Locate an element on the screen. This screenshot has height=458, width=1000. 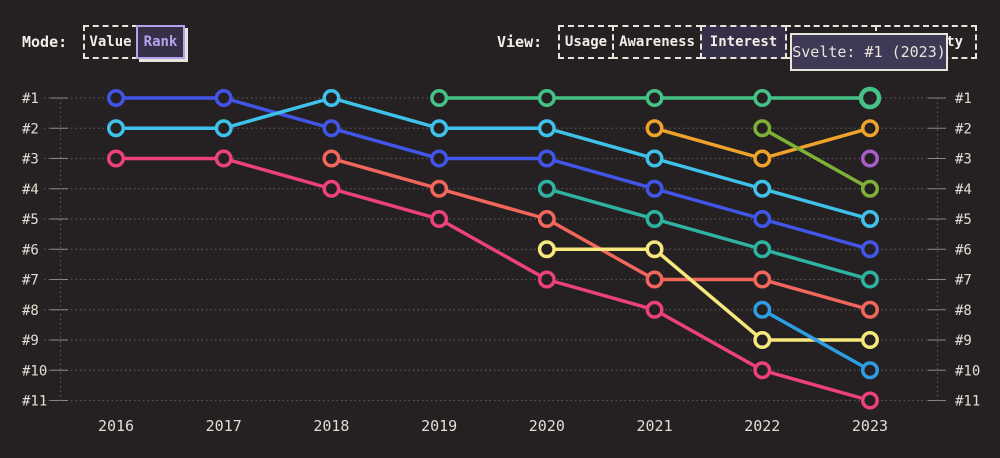
chart-point-olive-2023 is located at coordinates (869, 188).